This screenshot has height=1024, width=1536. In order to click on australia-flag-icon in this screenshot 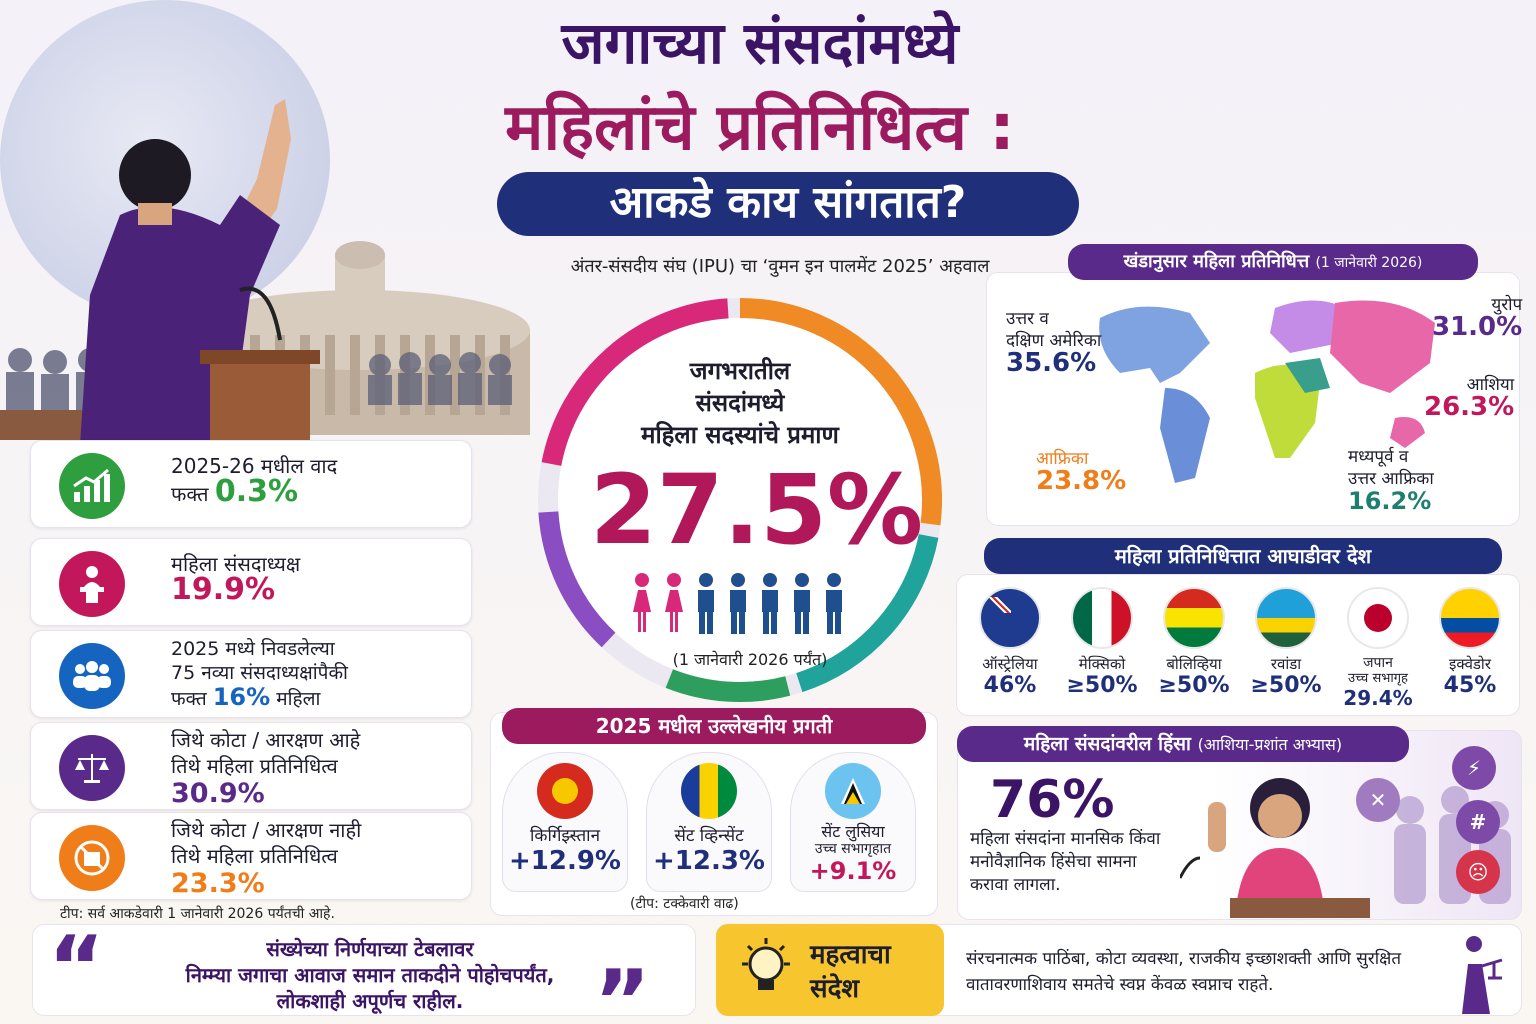, I will do `click(1010, 618)`.